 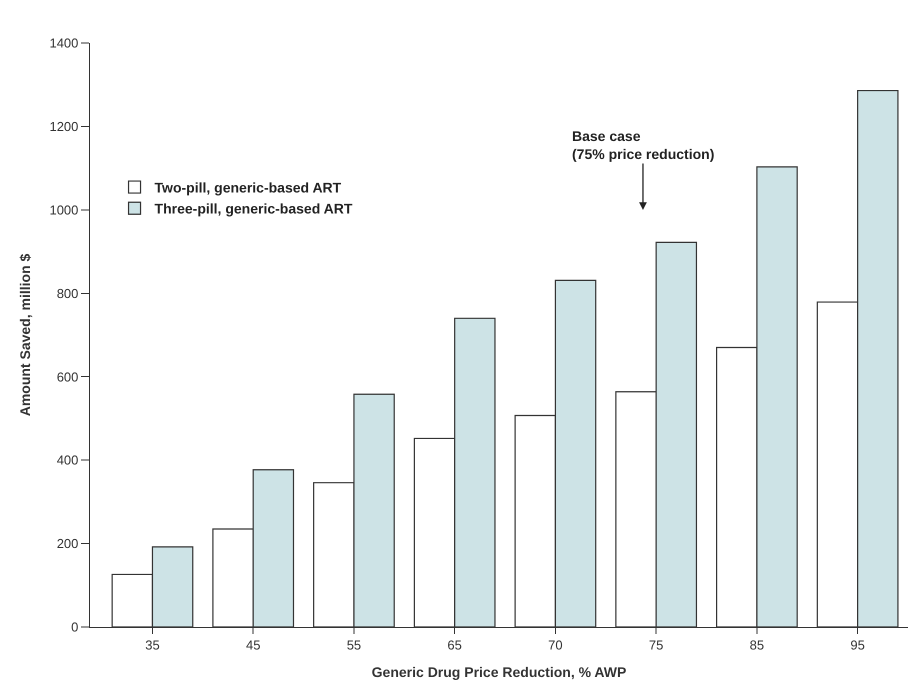 I want to click on y-tick-label: 400, so click(x=67, y=460).